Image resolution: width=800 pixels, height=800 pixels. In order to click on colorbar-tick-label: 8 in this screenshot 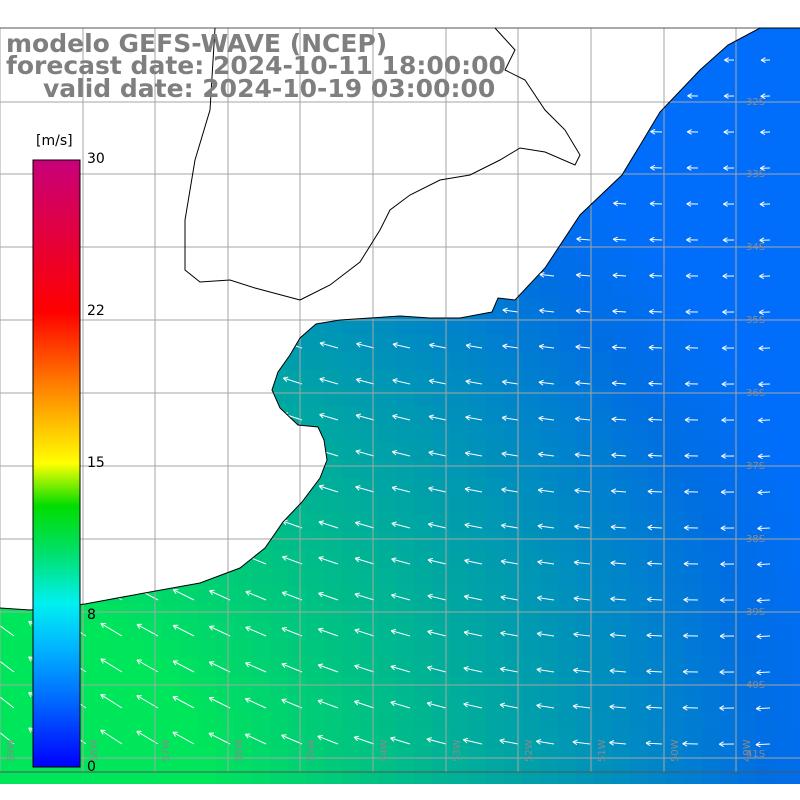, I will do `click(91, 615)`.